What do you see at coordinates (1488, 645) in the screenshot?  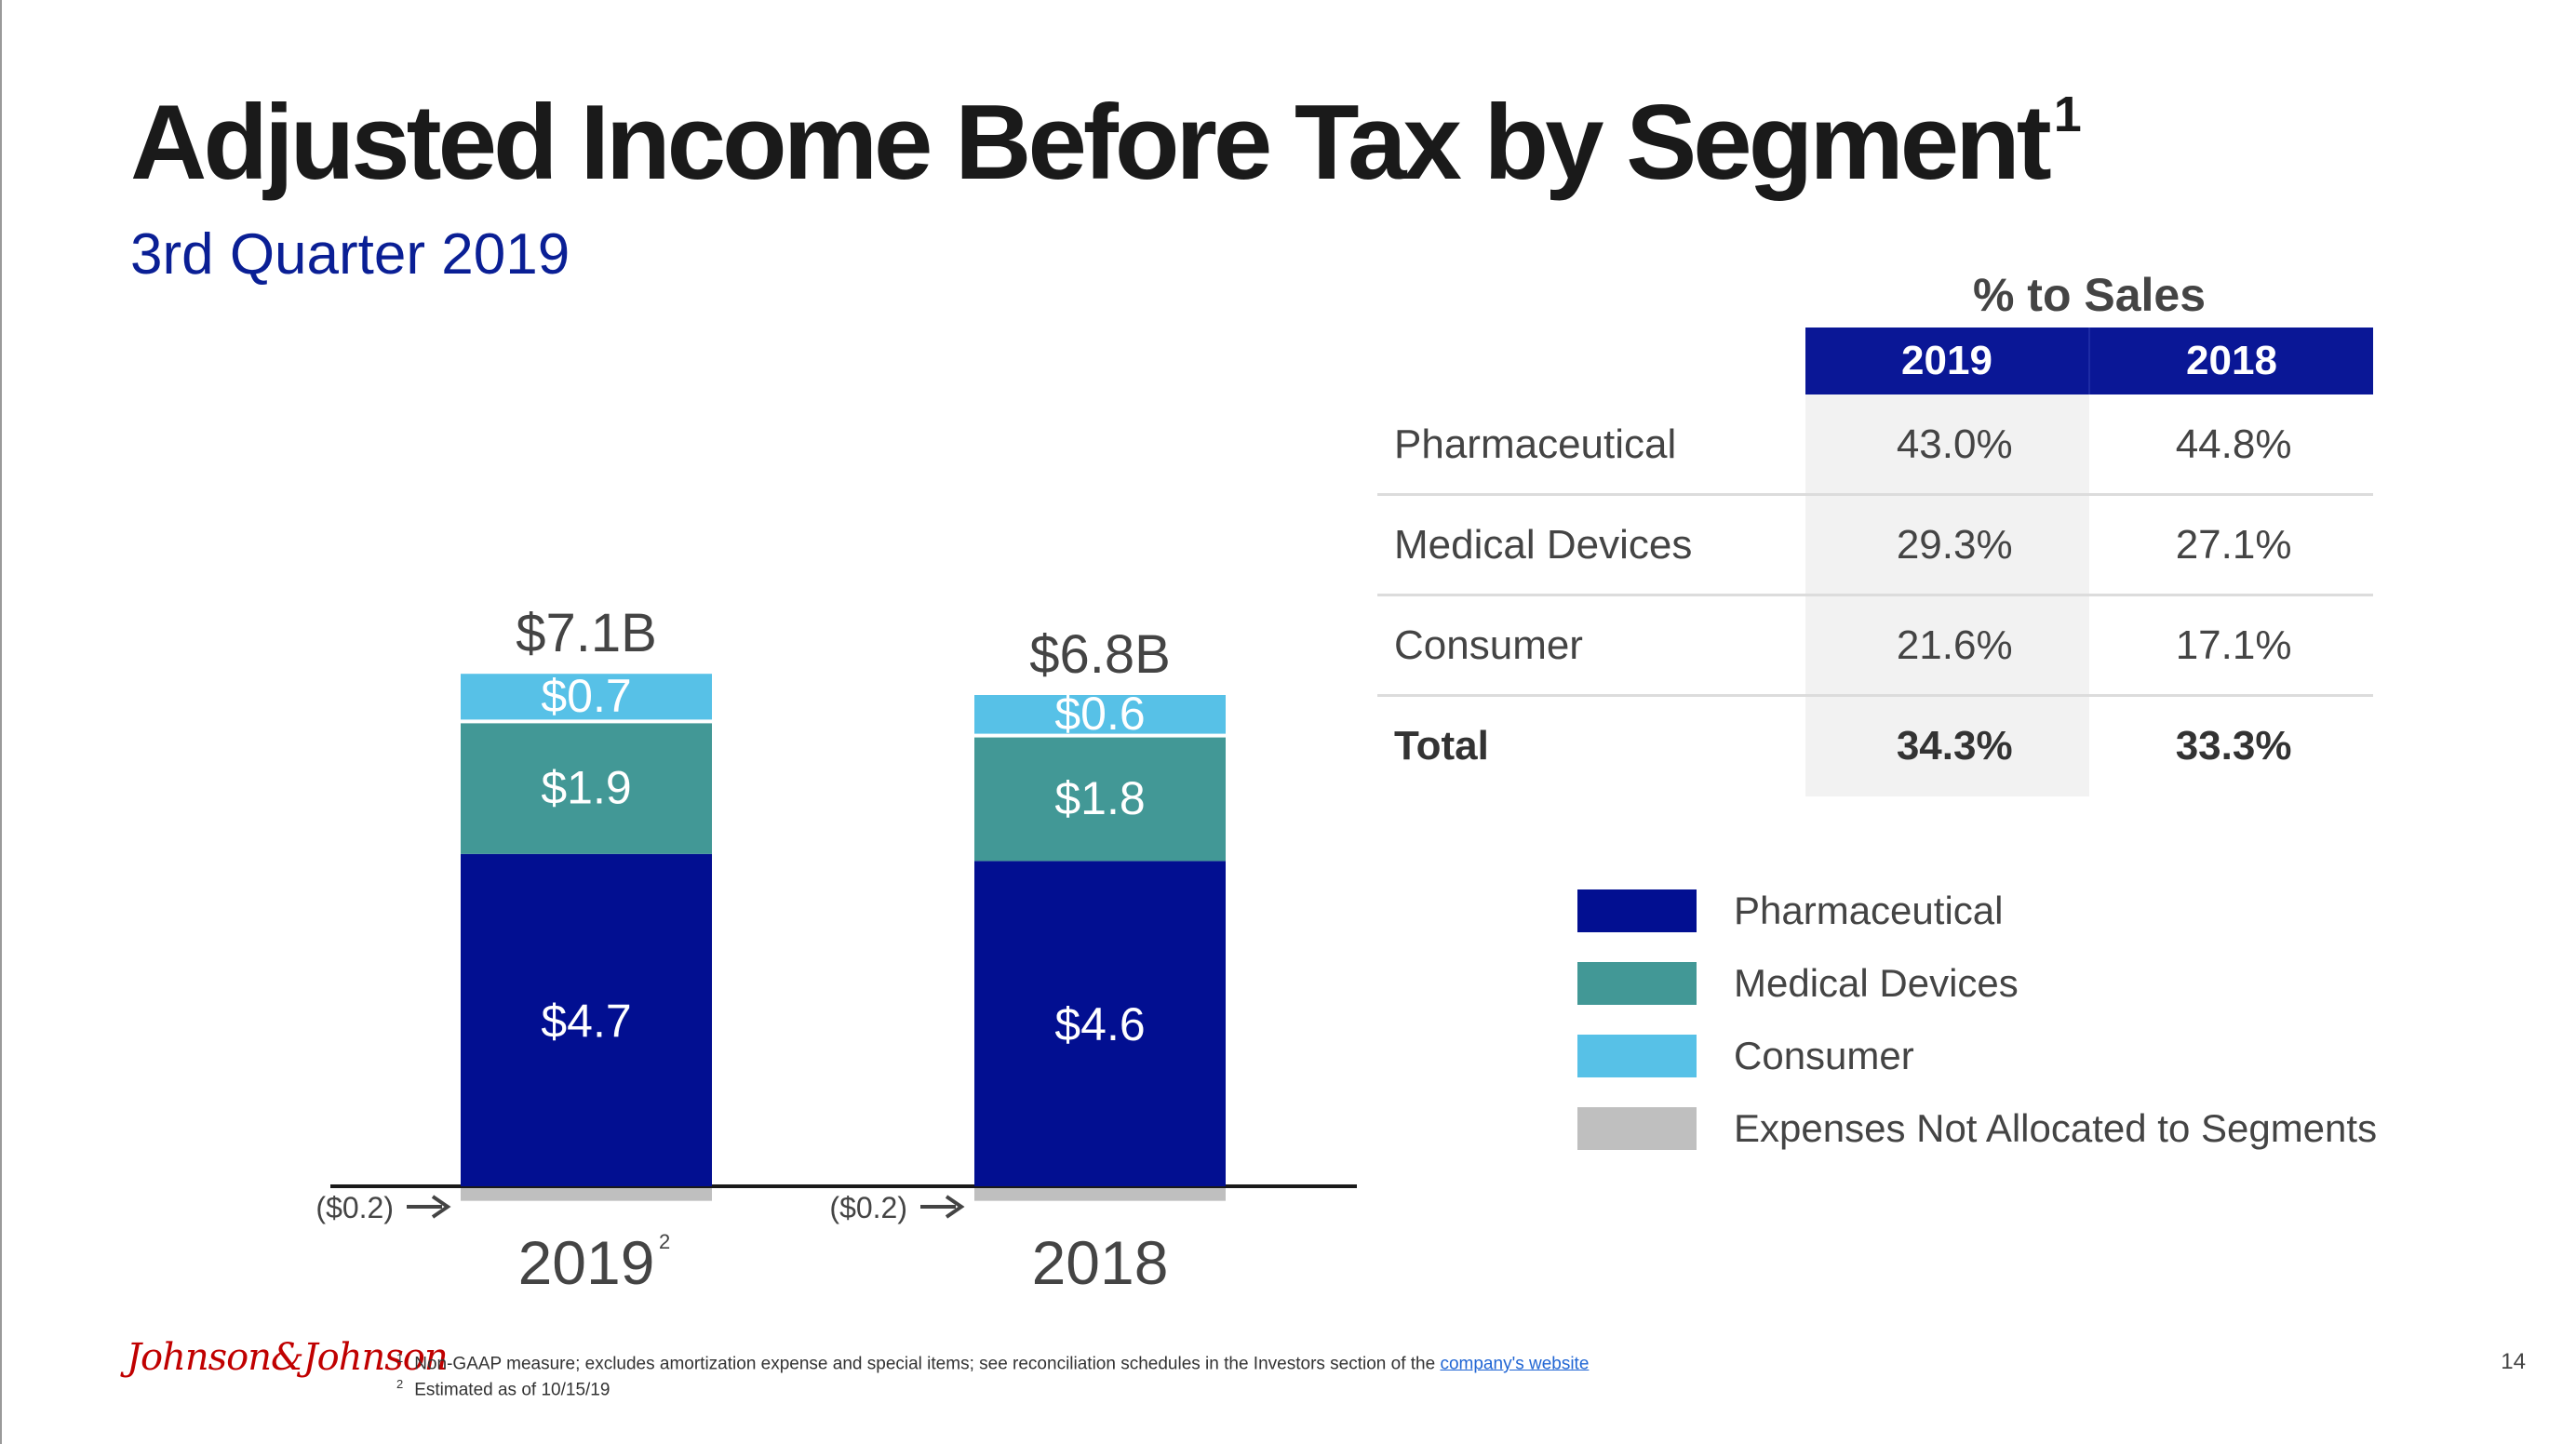 I see `table-row-label: Consumer` at bounding box center [1488, 645].